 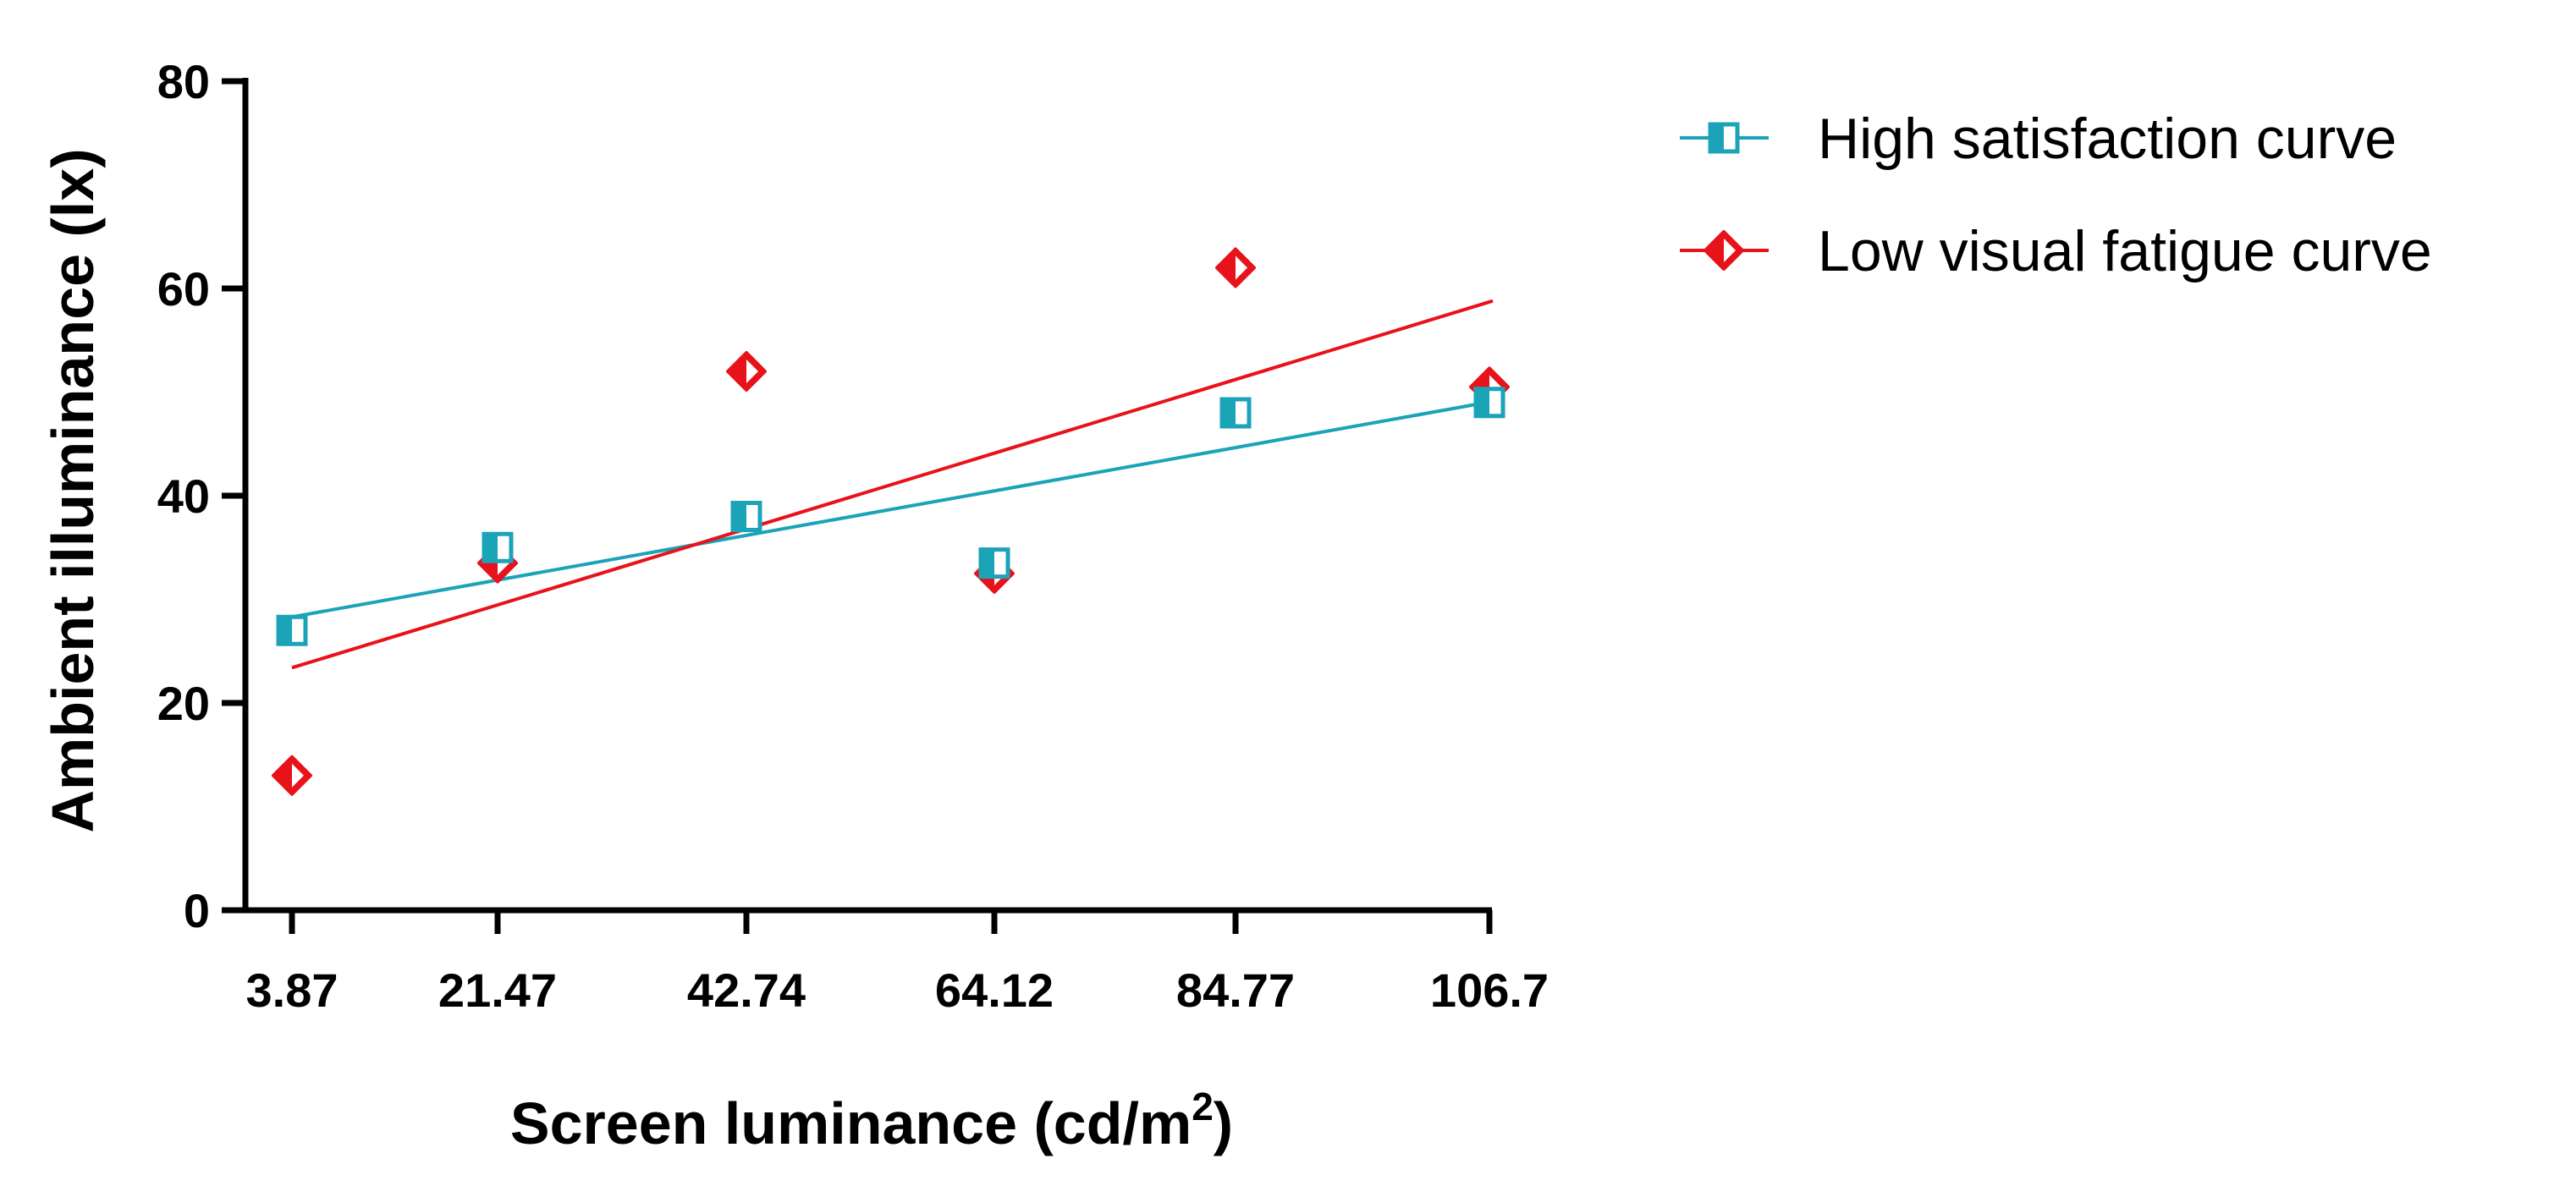 I want to click on y-tick-label: 40, so click(x=183, y=496).